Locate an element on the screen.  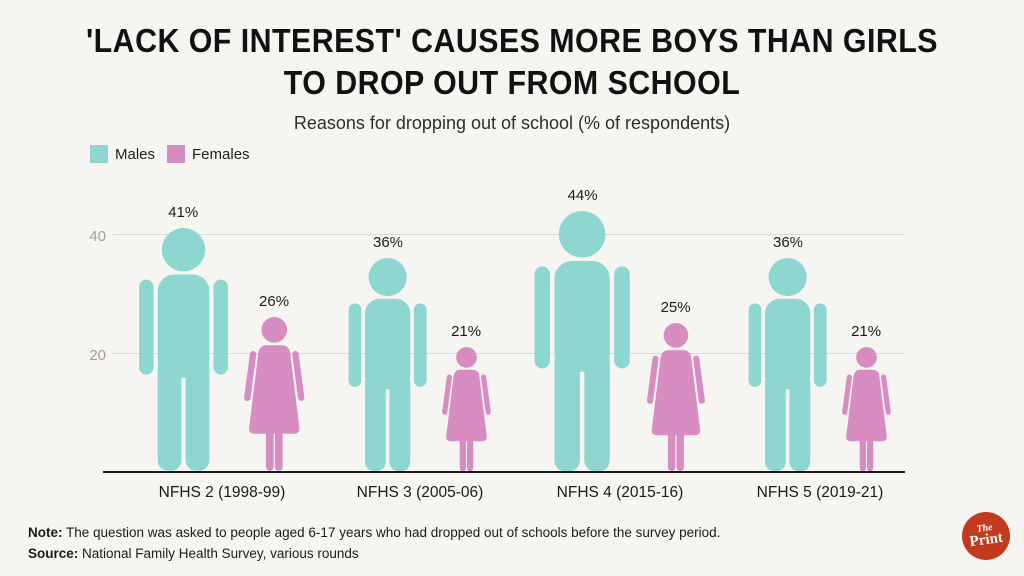
legend-label: Males is located at coordinates (135, 154).